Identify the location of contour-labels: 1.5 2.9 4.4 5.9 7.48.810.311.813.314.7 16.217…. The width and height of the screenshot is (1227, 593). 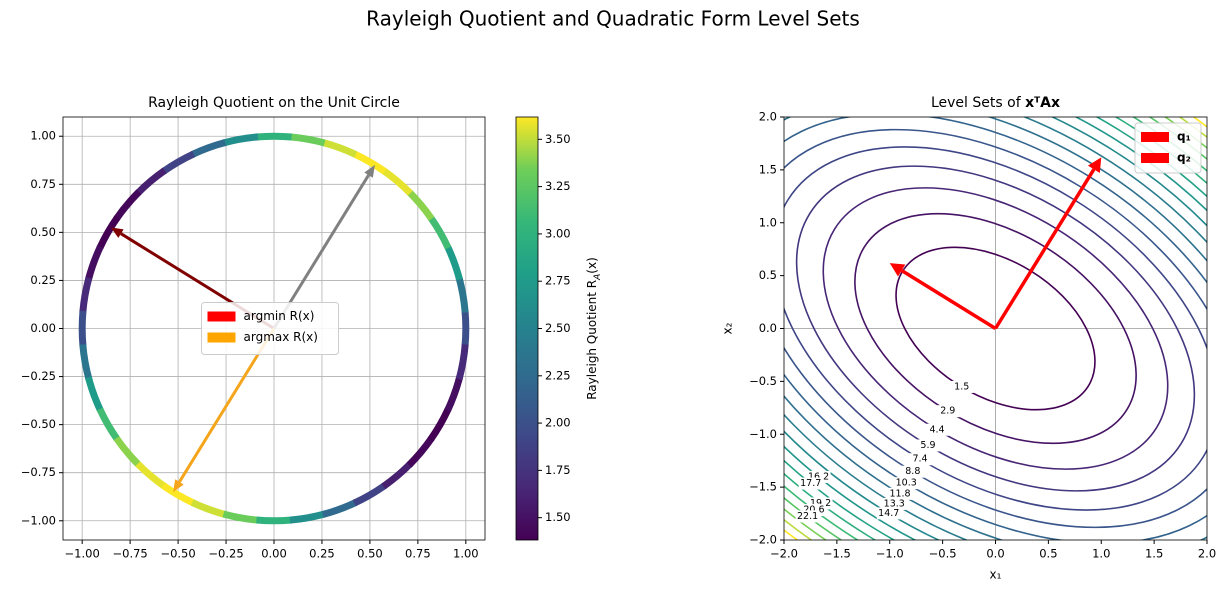
(884, 451).